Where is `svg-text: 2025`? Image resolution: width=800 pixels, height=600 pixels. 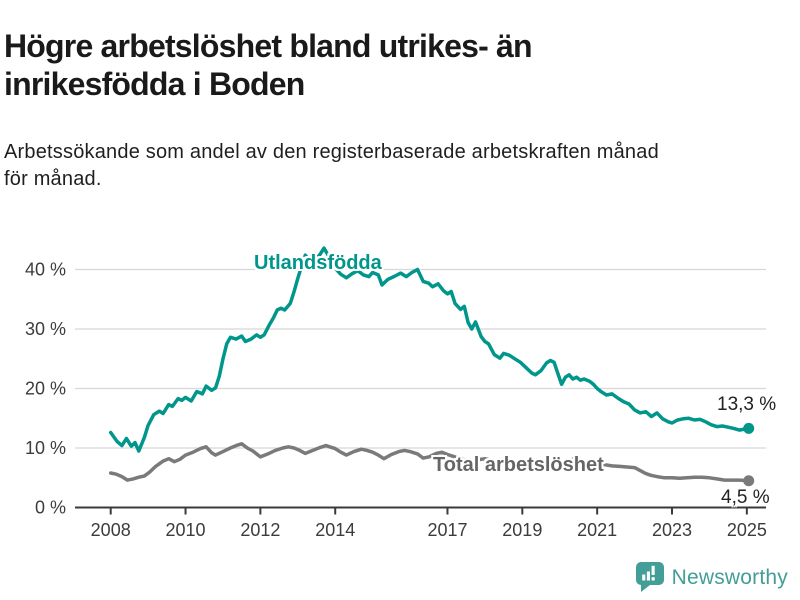
svg-text: 2025 is located at coordinates (747, 530).